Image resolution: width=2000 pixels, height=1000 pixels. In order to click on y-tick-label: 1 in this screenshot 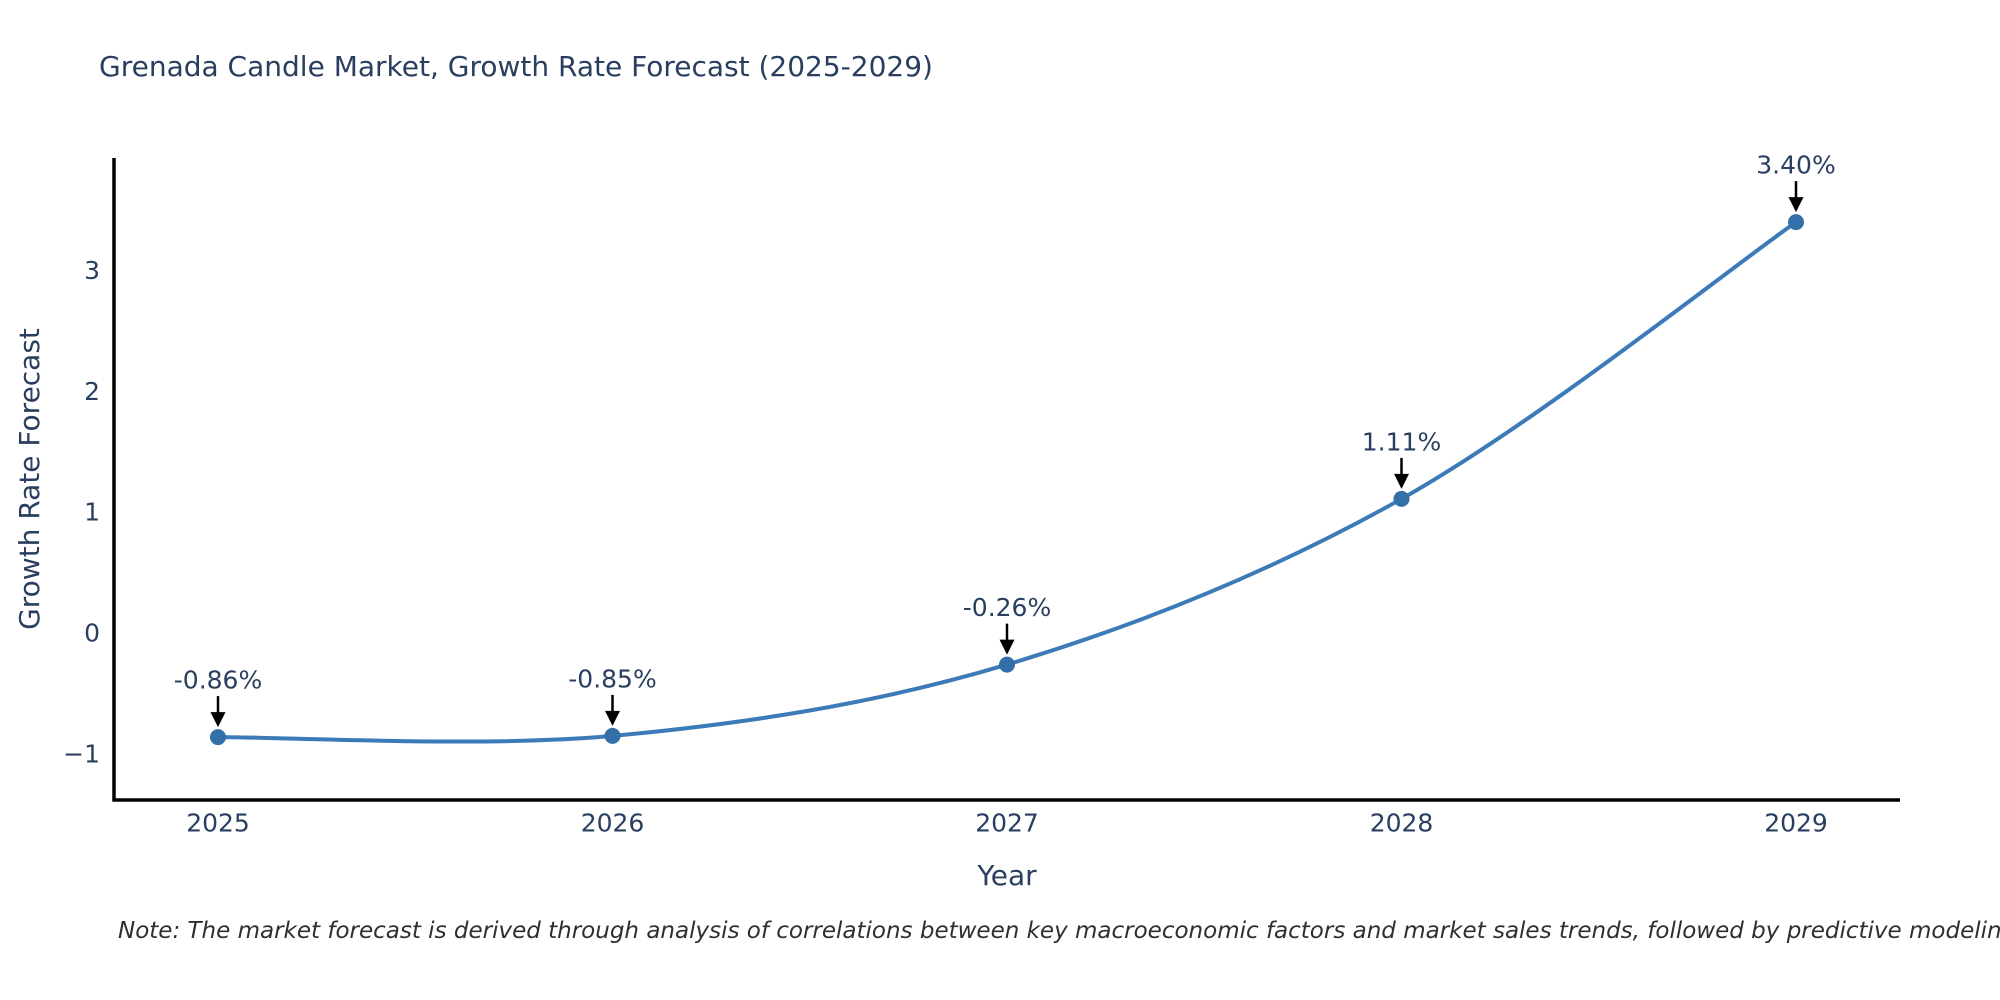, I will do `click(92, 512)`.